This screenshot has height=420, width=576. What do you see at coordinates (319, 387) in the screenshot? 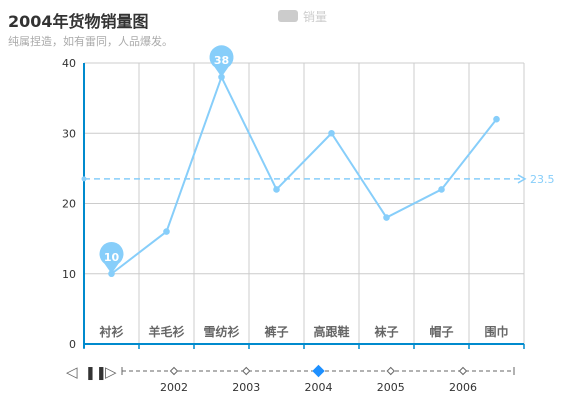
I see `timeline-label: 2004` at bounding box center [319, 387].